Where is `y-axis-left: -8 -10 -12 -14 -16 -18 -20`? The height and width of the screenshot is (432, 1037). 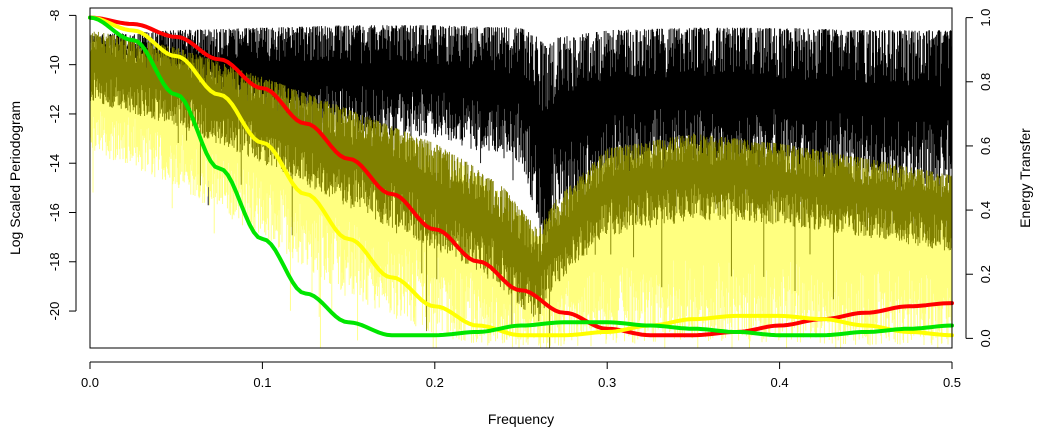 y-axis-left: -8 -10 -12 -14 -16 -18 -20 is located at coordinates (62, 165).